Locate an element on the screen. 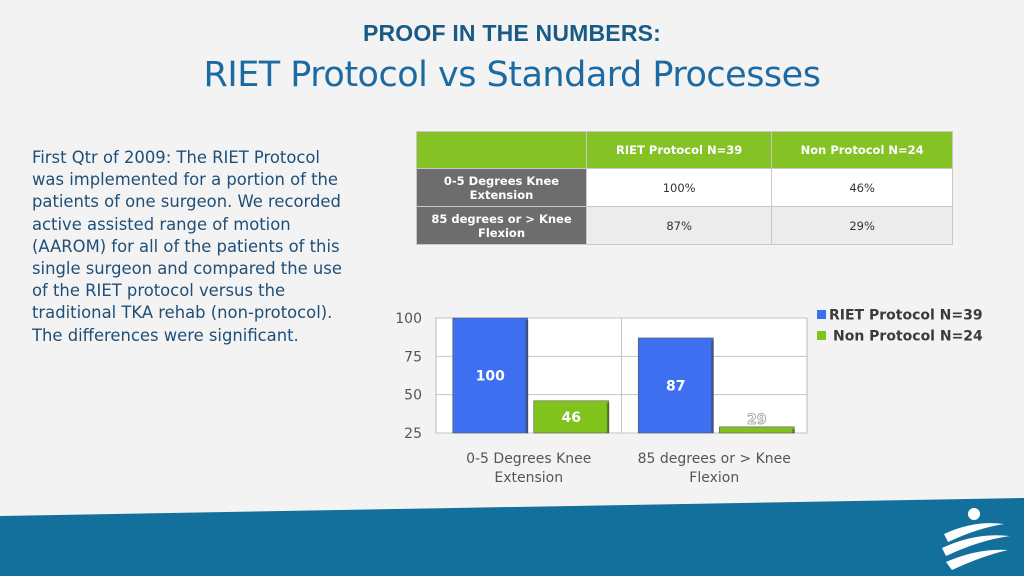  y-axis-ticks: 100 75 50 25 is located at coordinates (408, 376).